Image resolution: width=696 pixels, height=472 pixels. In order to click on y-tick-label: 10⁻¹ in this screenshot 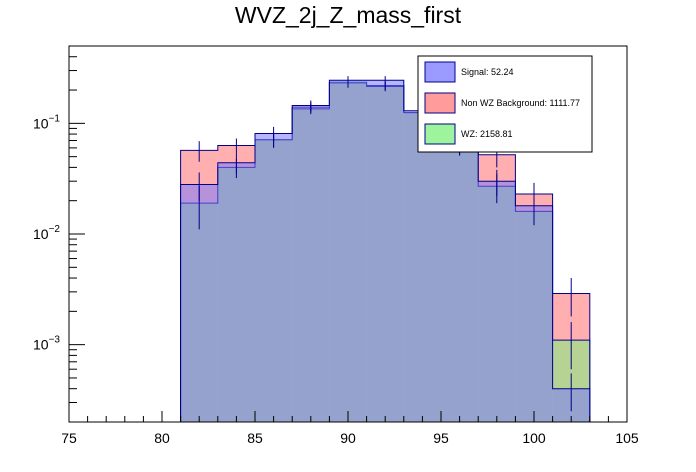, I will do `click(46, 122)`.